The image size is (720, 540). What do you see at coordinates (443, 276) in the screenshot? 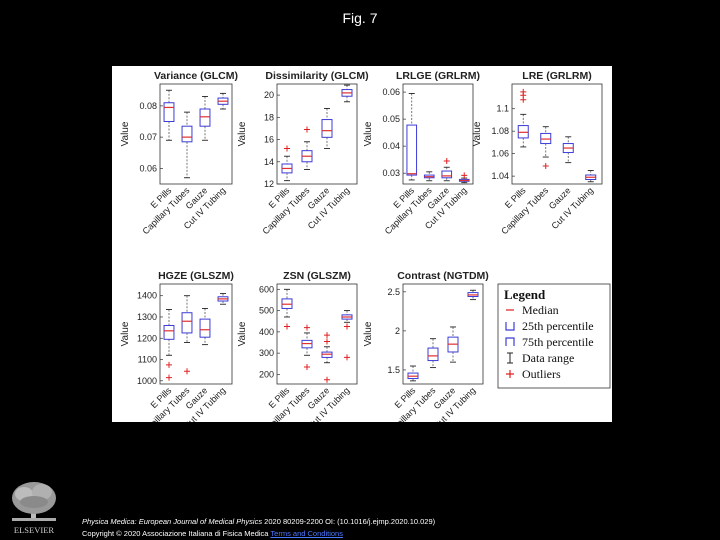
I see `subplot-title: Contrast (NGTDM)` at bounding box center [443, 276].